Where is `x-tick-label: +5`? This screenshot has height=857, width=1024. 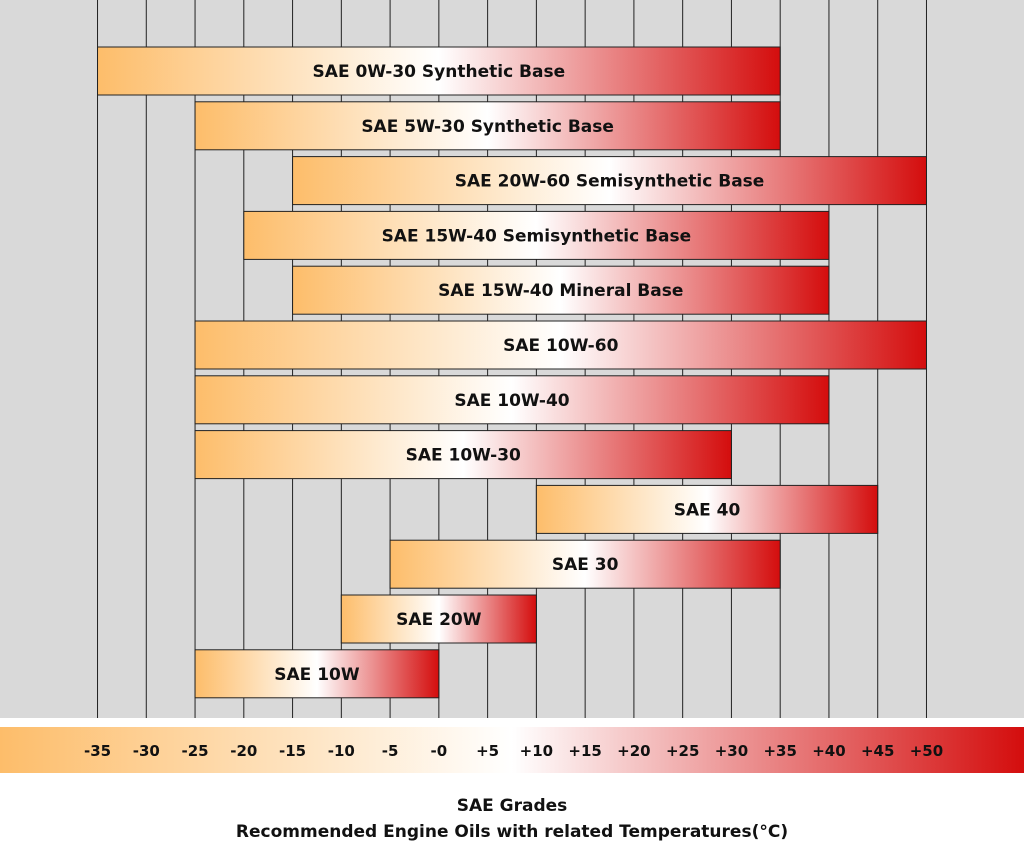 x-tick-label: +5 is located at coordinates (487, 751).